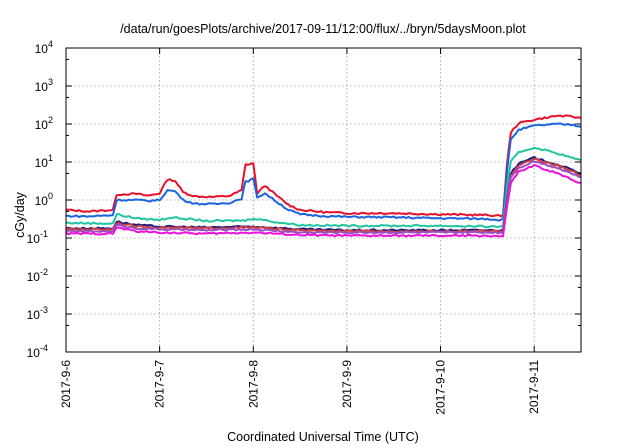  Describe the element at coordinates (534, 387) in the screenshot. I see `x-tick-label: 2017-9-11` at that location.